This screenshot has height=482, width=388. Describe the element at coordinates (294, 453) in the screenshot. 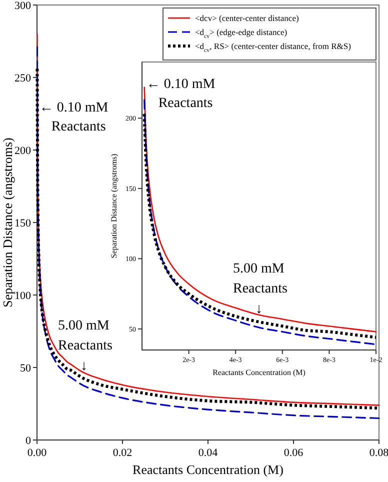

I see `x-tick-label: 0.06` at that location.